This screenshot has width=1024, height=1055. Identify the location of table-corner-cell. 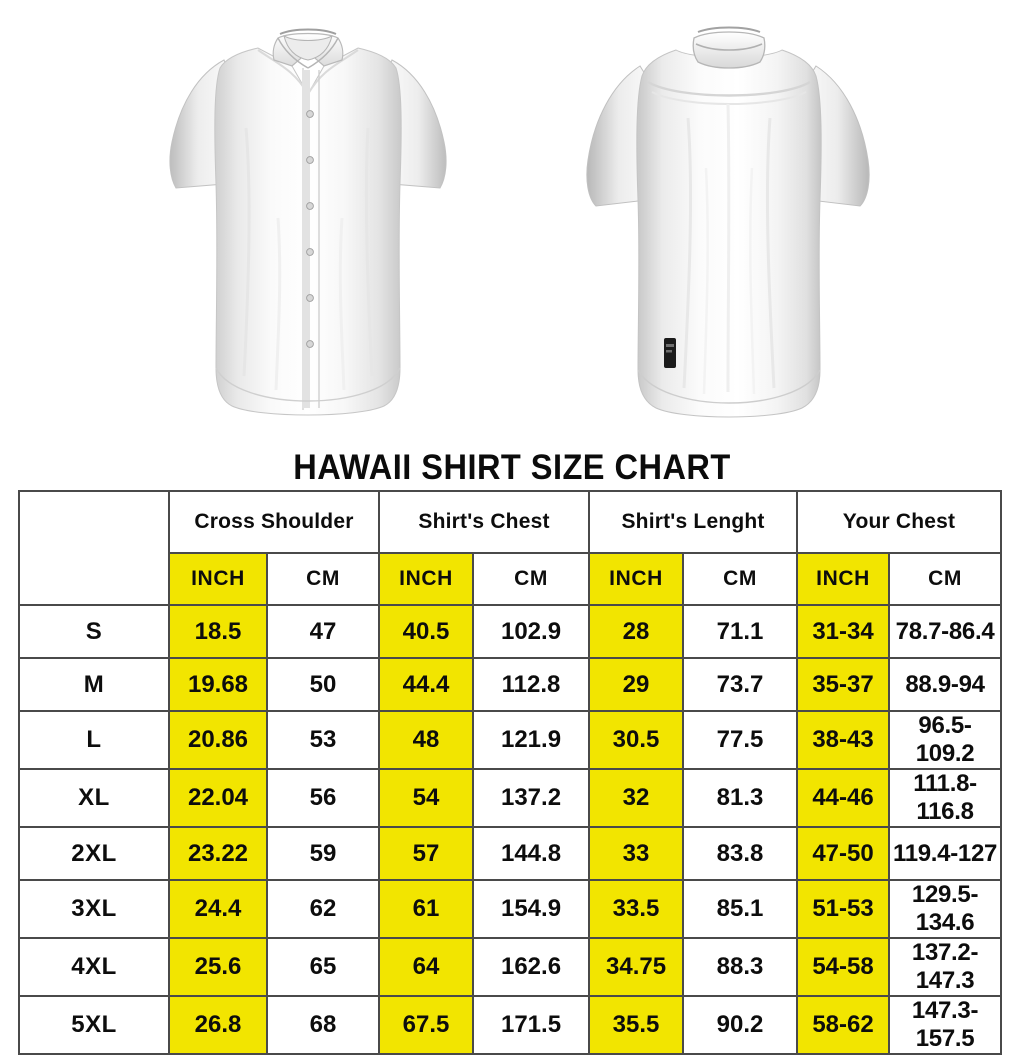
(94, 548).